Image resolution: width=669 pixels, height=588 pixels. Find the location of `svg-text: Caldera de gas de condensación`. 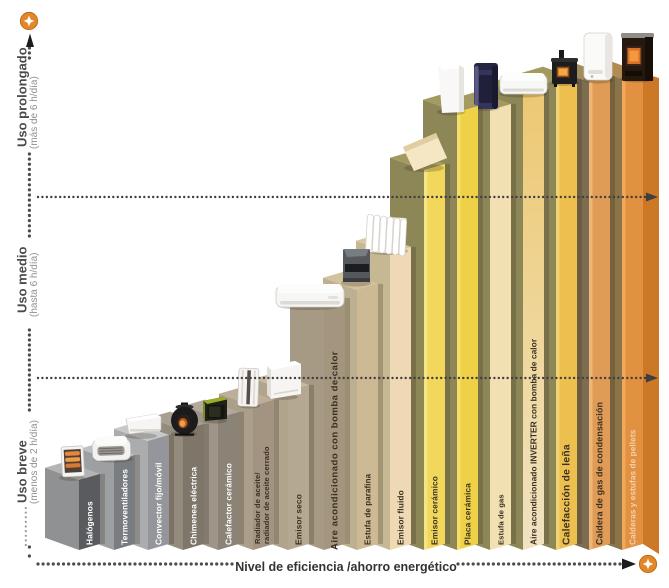

svg-text: Caldera de gas de condensación is located at coordinates (600, 473).